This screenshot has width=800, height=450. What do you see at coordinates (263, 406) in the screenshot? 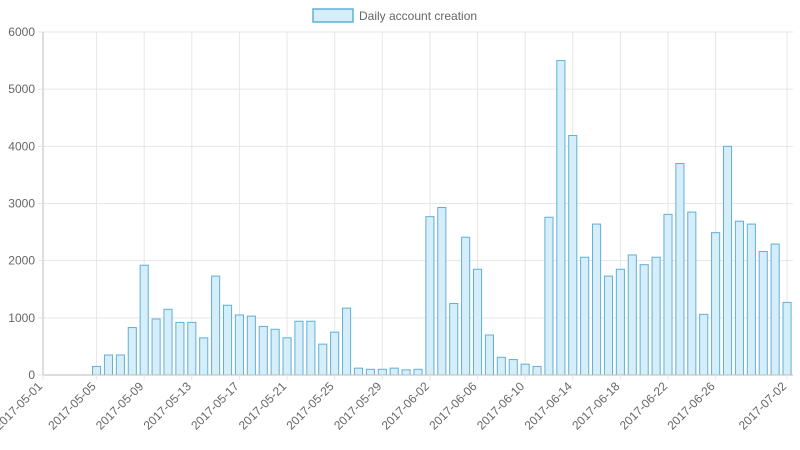
I see `x-tick-label: 2017-05-21` at bounding box center [263, 406].